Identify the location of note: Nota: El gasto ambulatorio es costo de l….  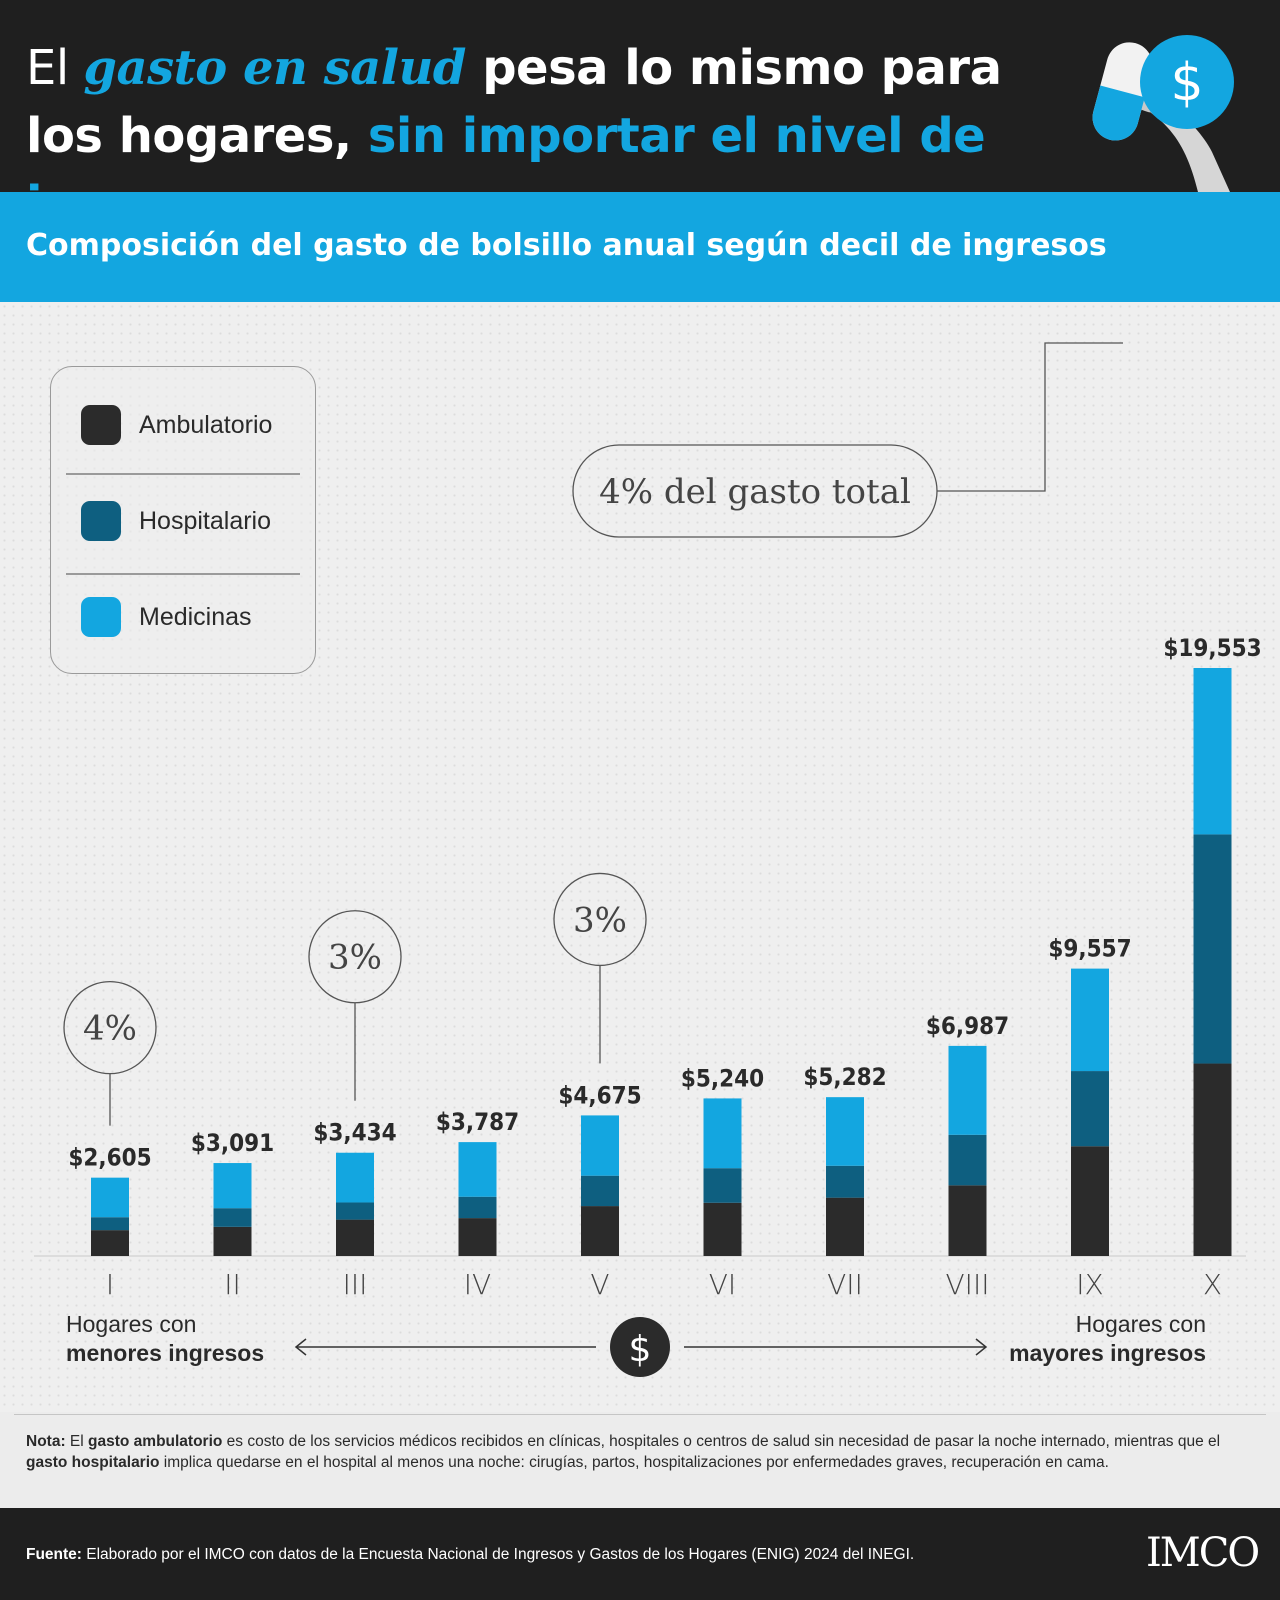
(641, 1452).